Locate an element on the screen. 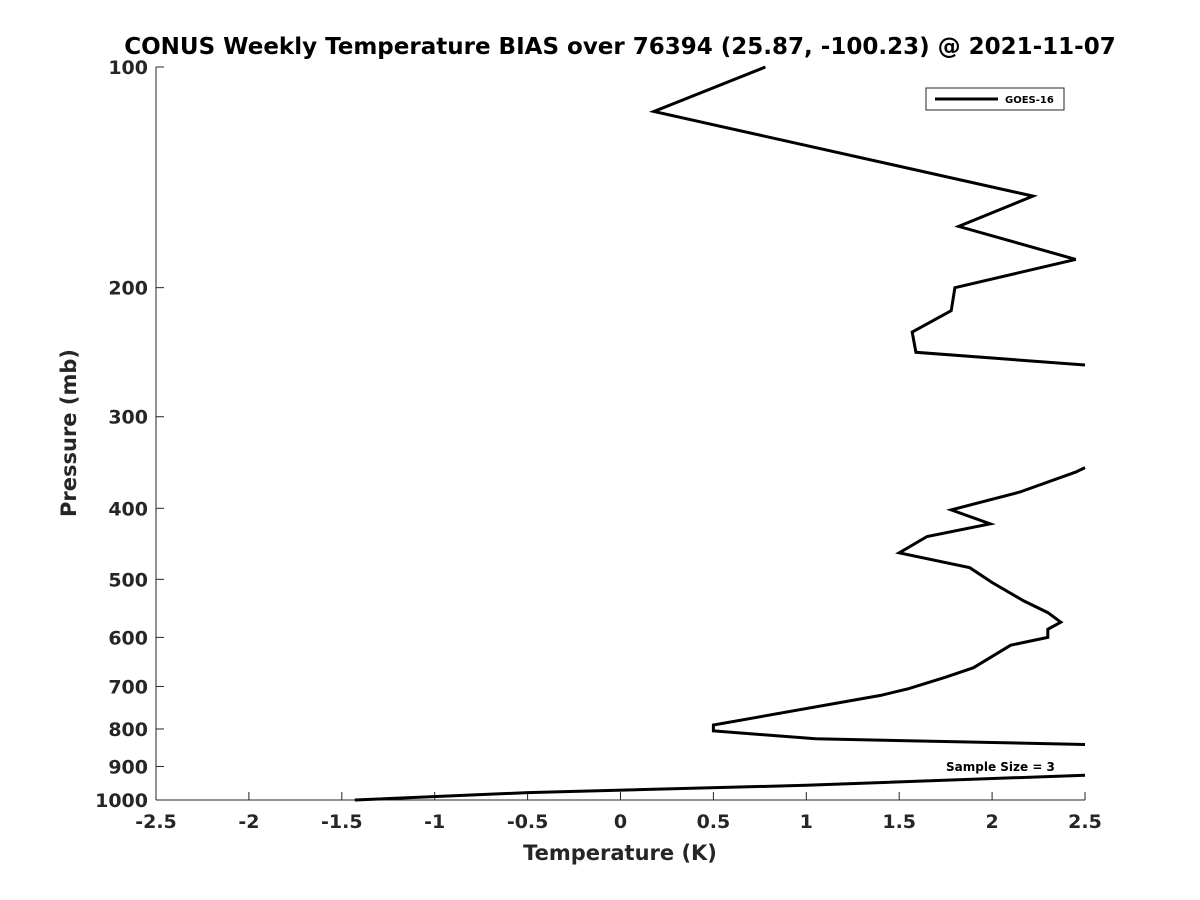 The height and width of the screenshot is (900, 1200). x-axis-label: Temperature (K) is located at coordinates (620, 853).